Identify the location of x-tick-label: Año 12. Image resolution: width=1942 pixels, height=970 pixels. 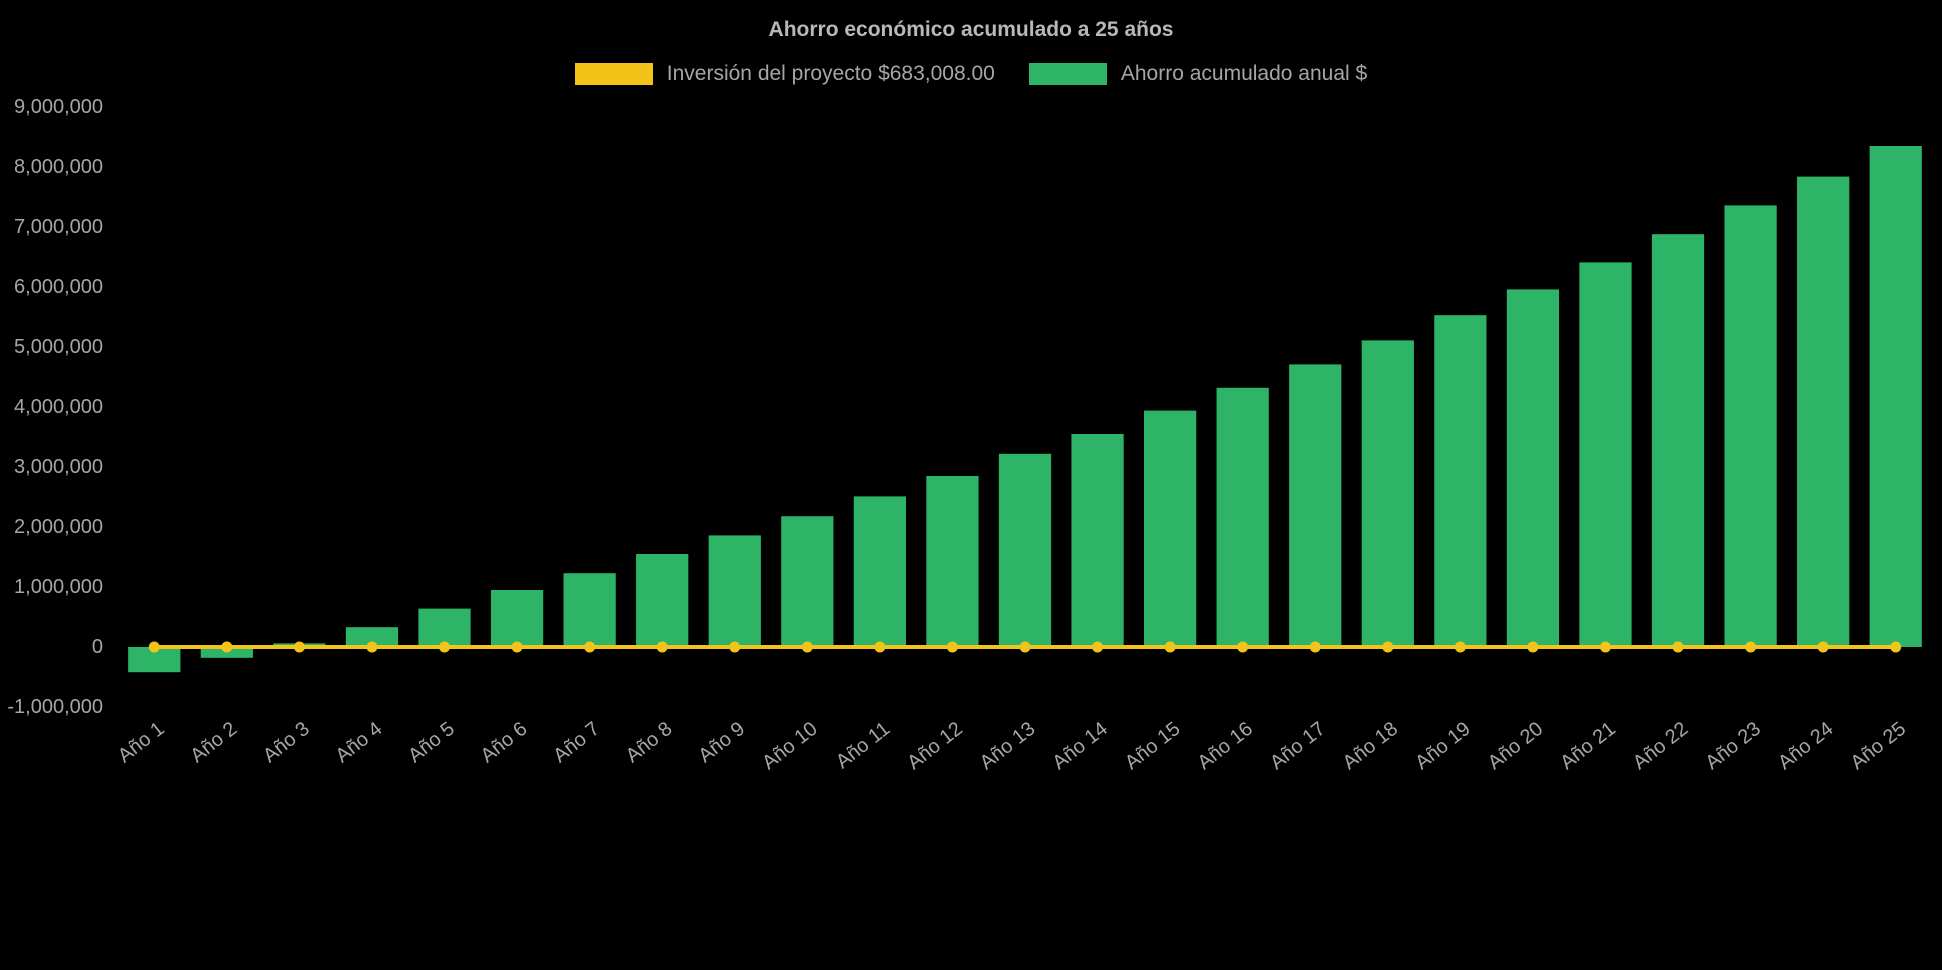
(934, 746).